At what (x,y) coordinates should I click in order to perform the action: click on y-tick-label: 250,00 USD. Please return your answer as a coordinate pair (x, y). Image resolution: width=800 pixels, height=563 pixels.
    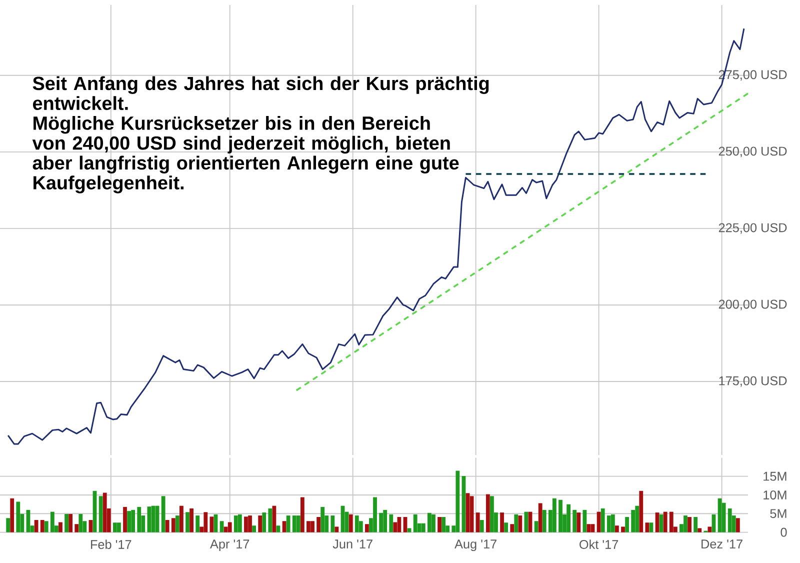
    Looking at the image, I should click on (752, 152).